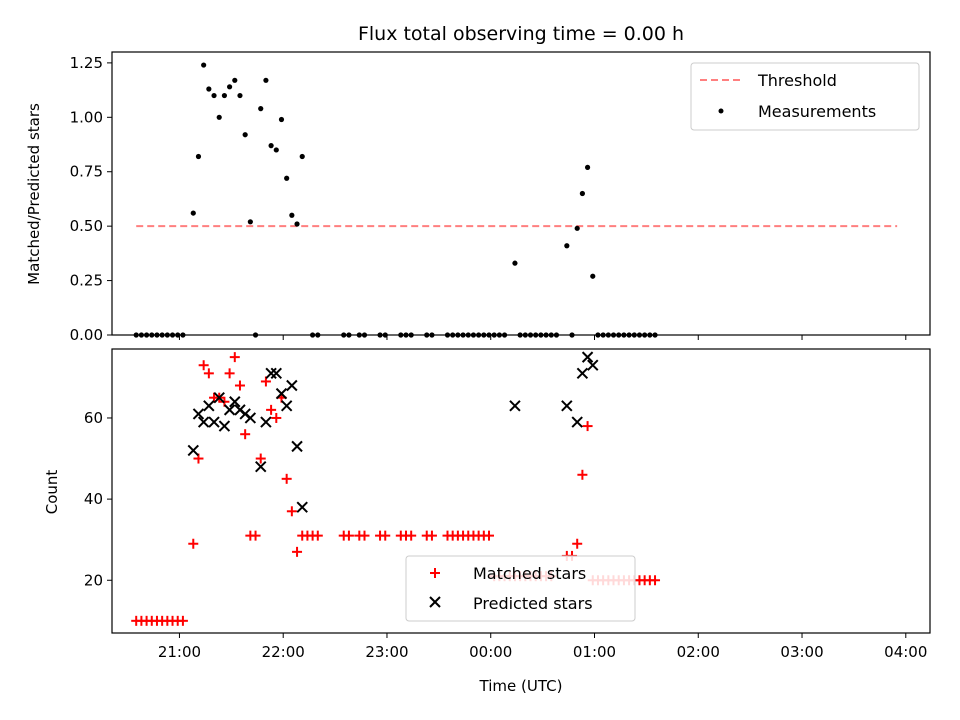 The image size is (960, 720). What do you see at coordinates (34, 194) in the screenshot?
I see `top-y-axis-label: Matched/Predicted stars` at bounding box center [34, 194].